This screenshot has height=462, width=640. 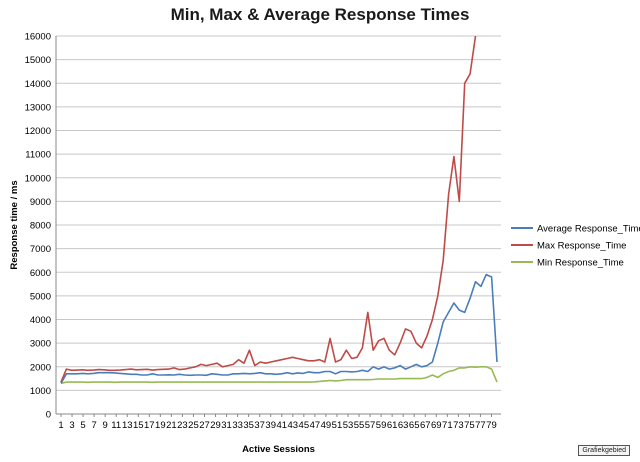 What do you see at coordinates (359, 425) in the screenshot?
I see `x-tick-label: 55` at bounding box center [359, 425].